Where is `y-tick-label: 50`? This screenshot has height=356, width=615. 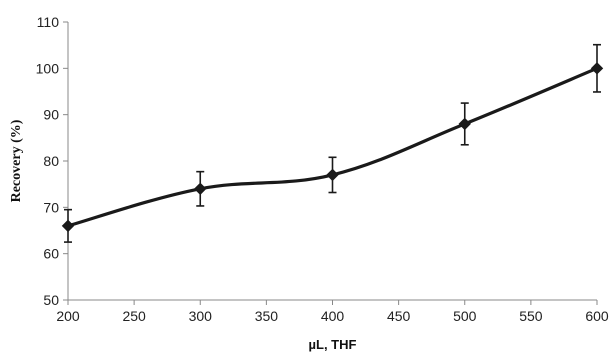
y-tick-label: 50 is located at coordinates (51, 300).